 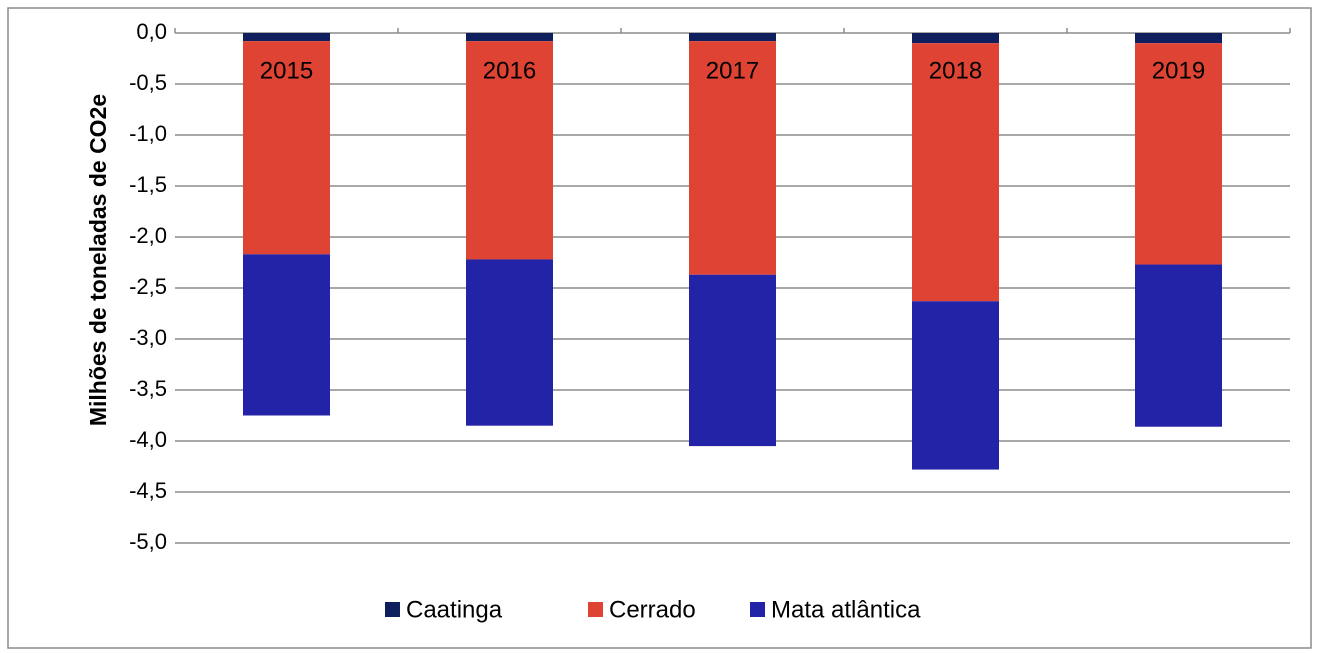 What do you see at coordinates (148, 439) in the screenshot?
I see `y-tick-label: -4,0` at bounding box center [148, 439].